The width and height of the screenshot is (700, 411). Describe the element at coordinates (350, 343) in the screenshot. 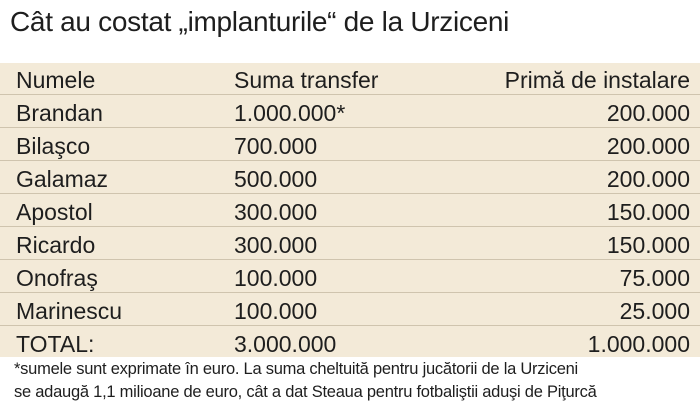

I see `table-total-row: TOTAL: 3.000.000 1.000.000` at that location.